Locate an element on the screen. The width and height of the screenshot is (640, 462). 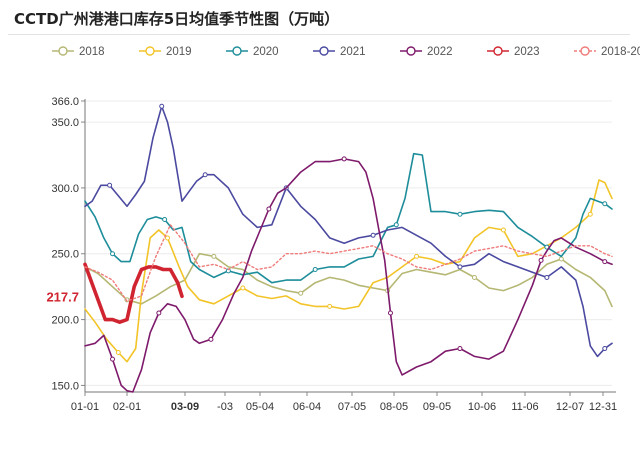
x-tick-label: 03-09 is located at coordinates (185, 407).